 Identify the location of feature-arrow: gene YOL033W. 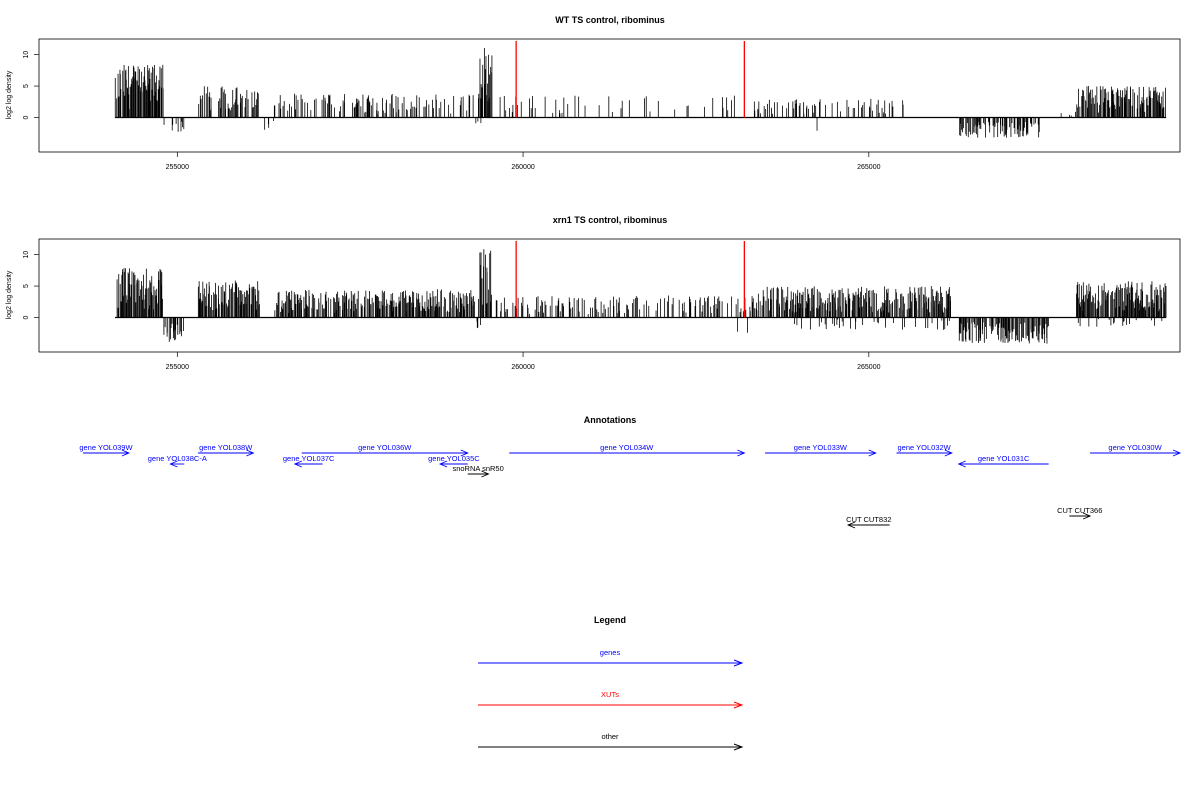
(821, 450).